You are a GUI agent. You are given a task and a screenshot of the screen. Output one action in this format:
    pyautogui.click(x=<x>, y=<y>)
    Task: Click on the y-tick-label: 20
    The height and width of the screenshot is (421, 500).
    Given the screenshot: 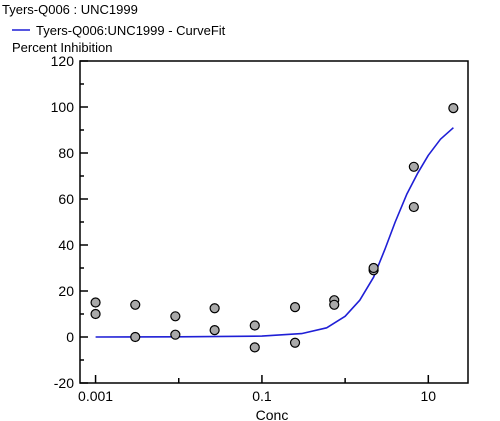 What is the action you would take?
    pyautogui.click(x=66, y=291)
    